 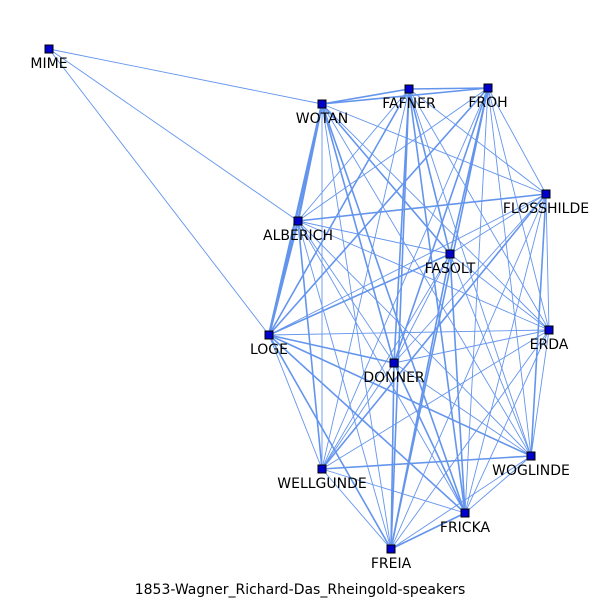 I want to click on edge-fafner-fricka, so click(x=437, y=301).